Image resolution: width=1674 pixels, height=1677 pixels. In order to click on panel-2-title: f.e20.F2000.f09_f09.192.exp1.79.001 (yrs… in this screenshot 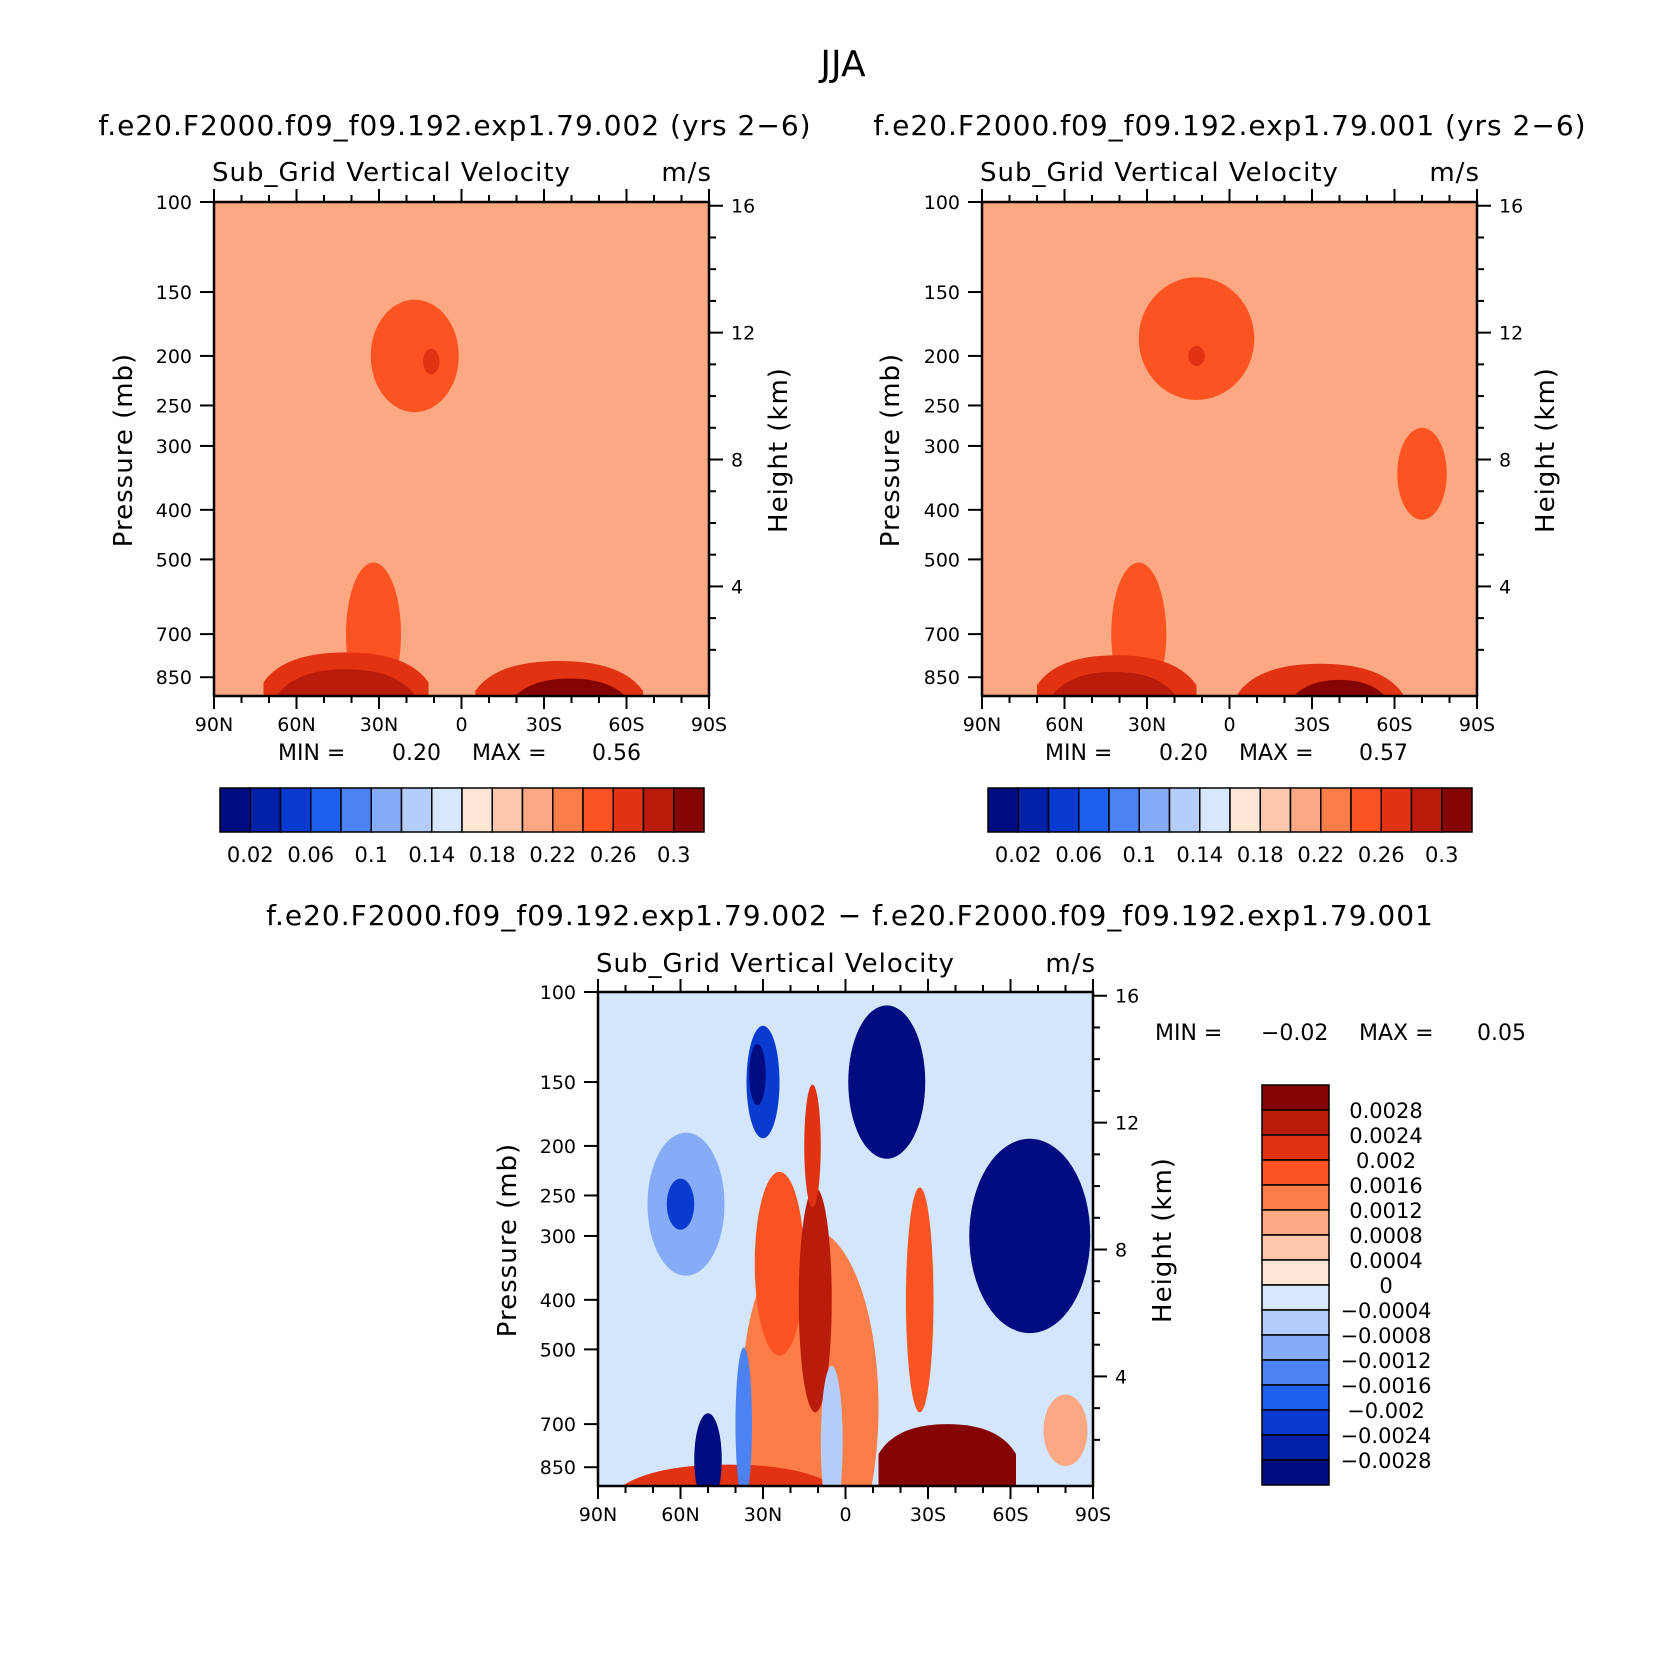, I will do `click(1229, 125)`.